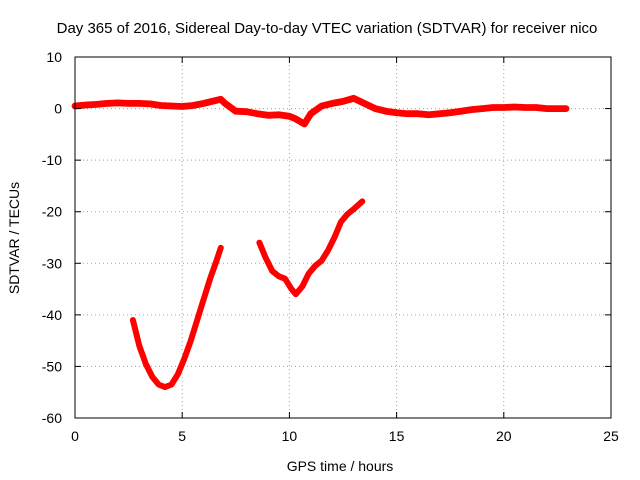 Image resolution: width=640 pixels, height=480 pixels. Describe the element at coordinates (182, 436) in the screenshot. I see `x-tick-label: 5` at that location.